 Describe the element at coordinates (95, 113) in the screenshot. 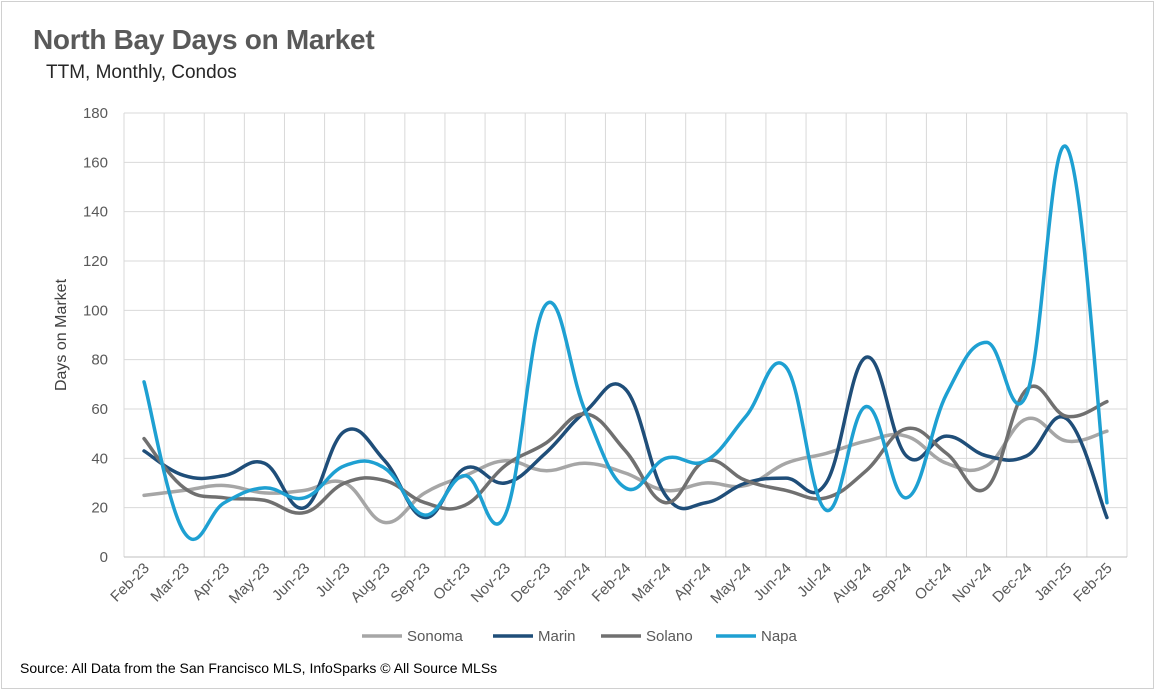

I see `y-tick-label: 180` at that location.